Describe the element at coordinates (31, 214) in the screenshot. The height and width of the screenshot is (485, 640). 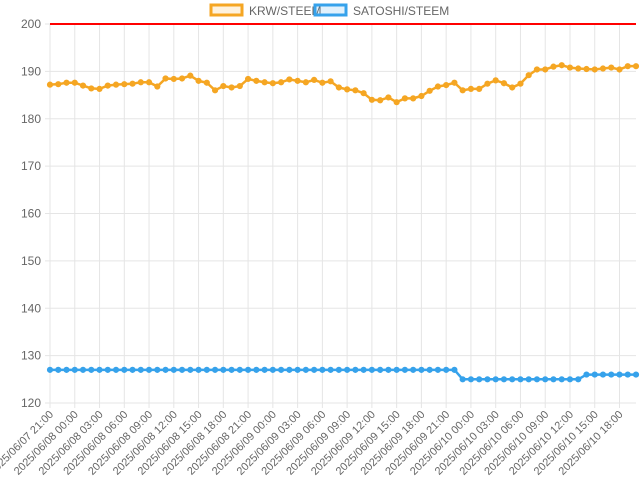
I see `y-tick-label: 160` at that location.